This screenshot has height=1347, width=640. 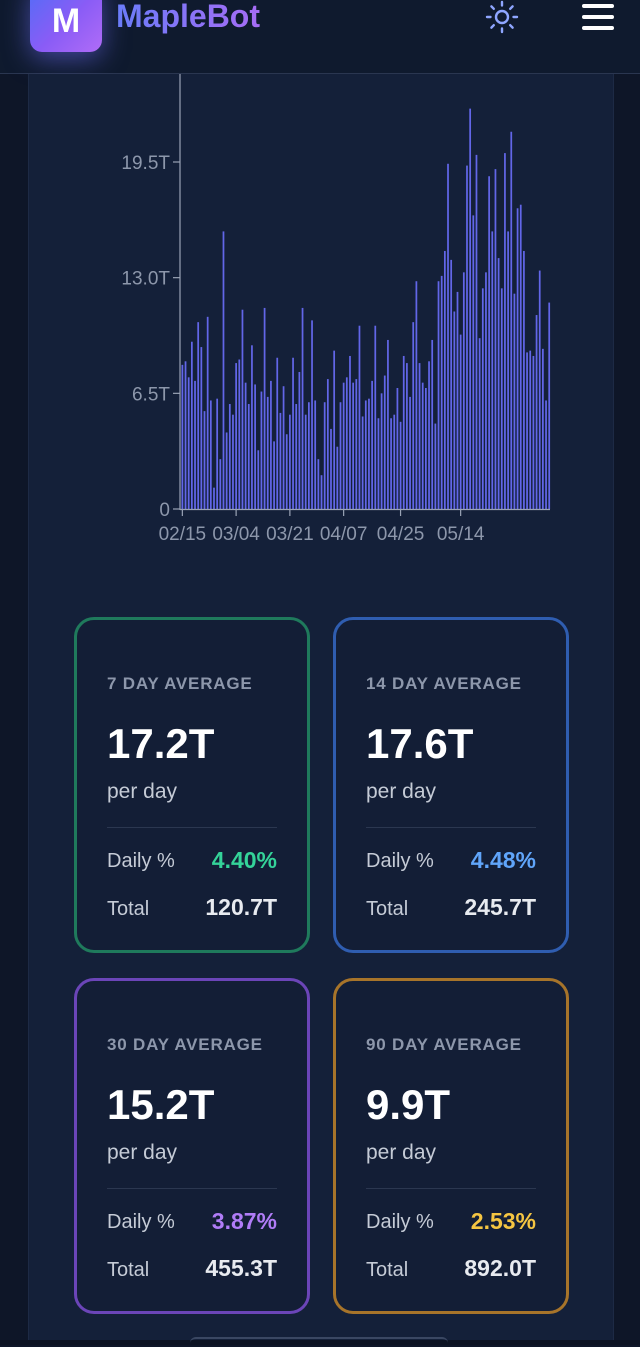 I want to click on brand-name: MapleBot, so click(x=188, y=18).